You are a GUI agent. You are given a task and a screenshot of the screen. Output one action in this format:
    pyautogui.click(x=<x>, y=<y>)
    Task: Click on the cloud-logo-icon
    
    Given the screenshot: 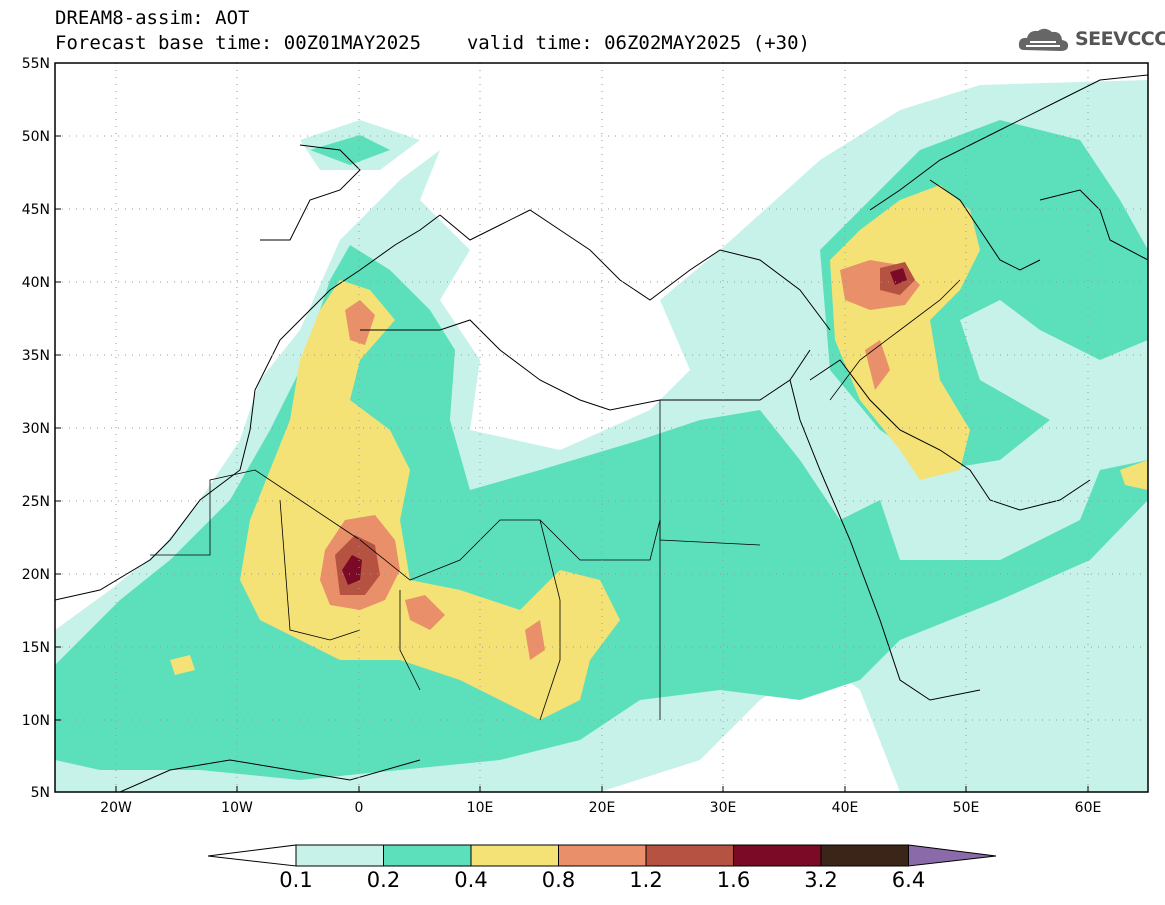 What is the action you would take?
    pyautogui.click(x=1043, y=39)
    